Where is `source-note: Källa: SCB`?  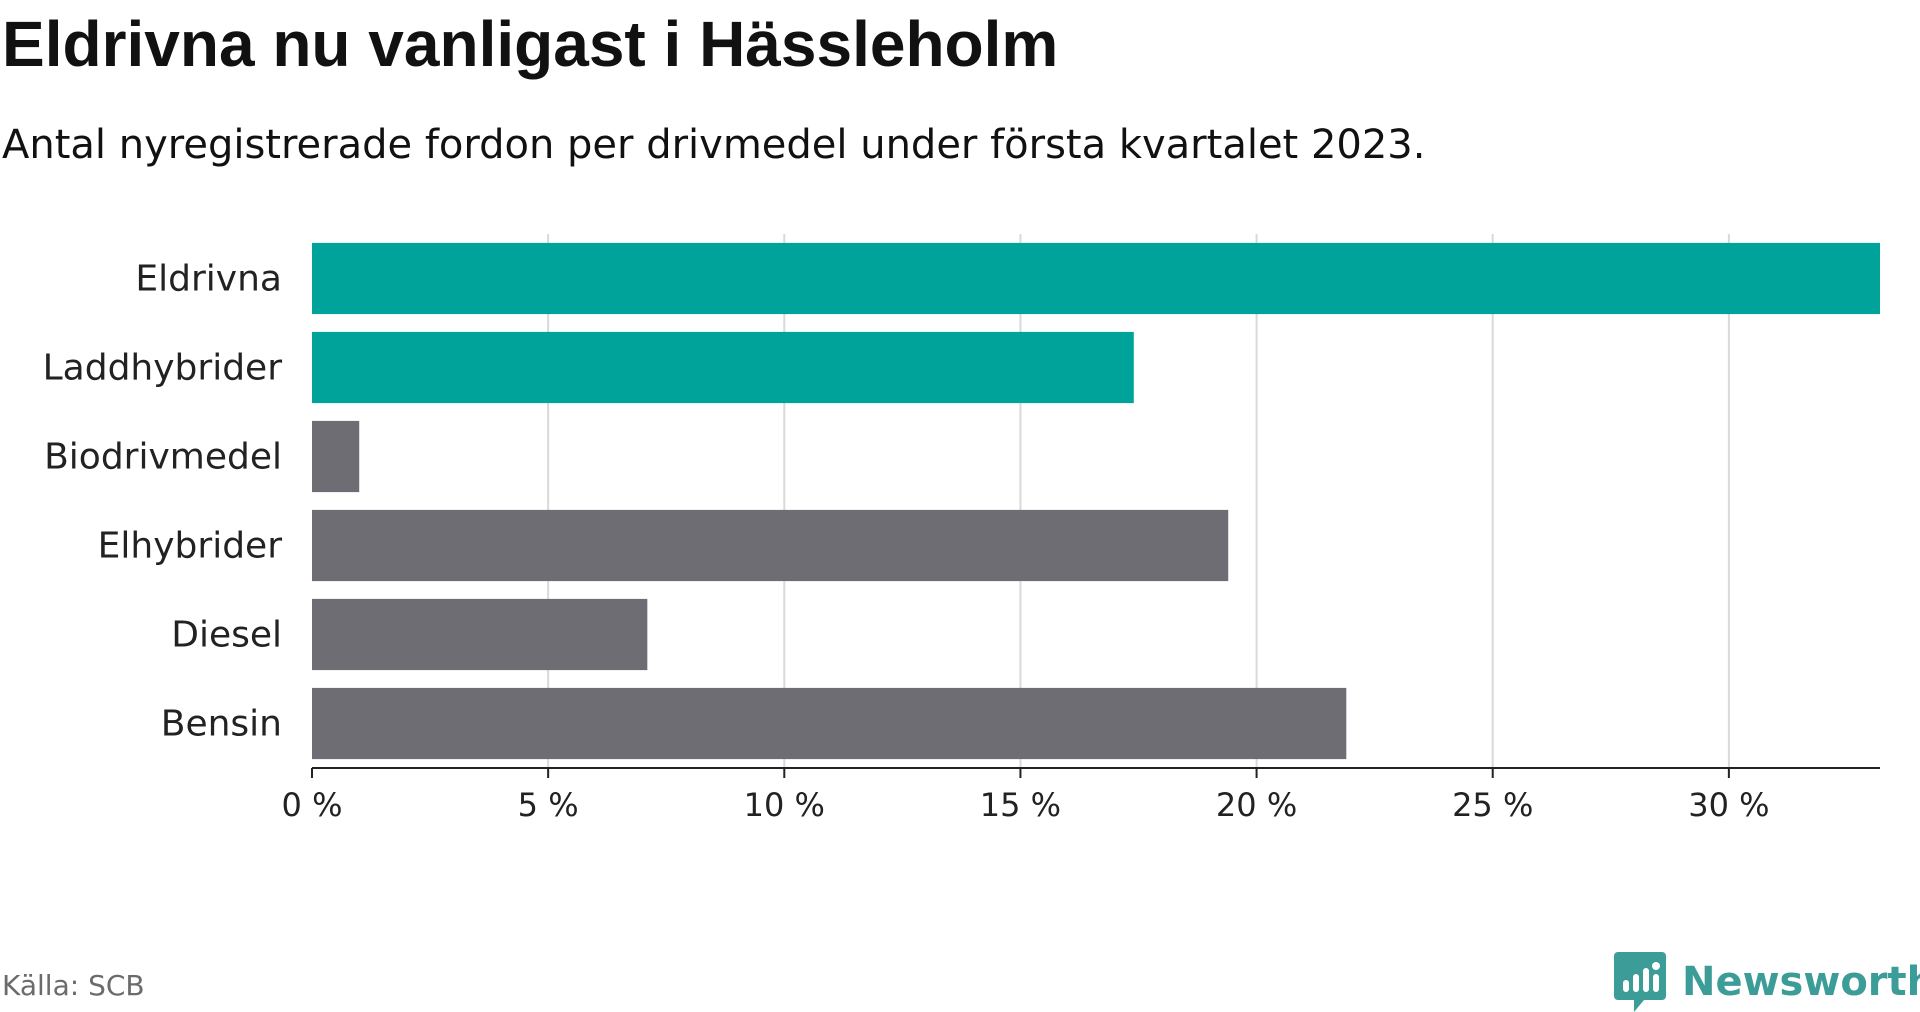 source-note: Källa: SCB is located at coordinates (73, 985).